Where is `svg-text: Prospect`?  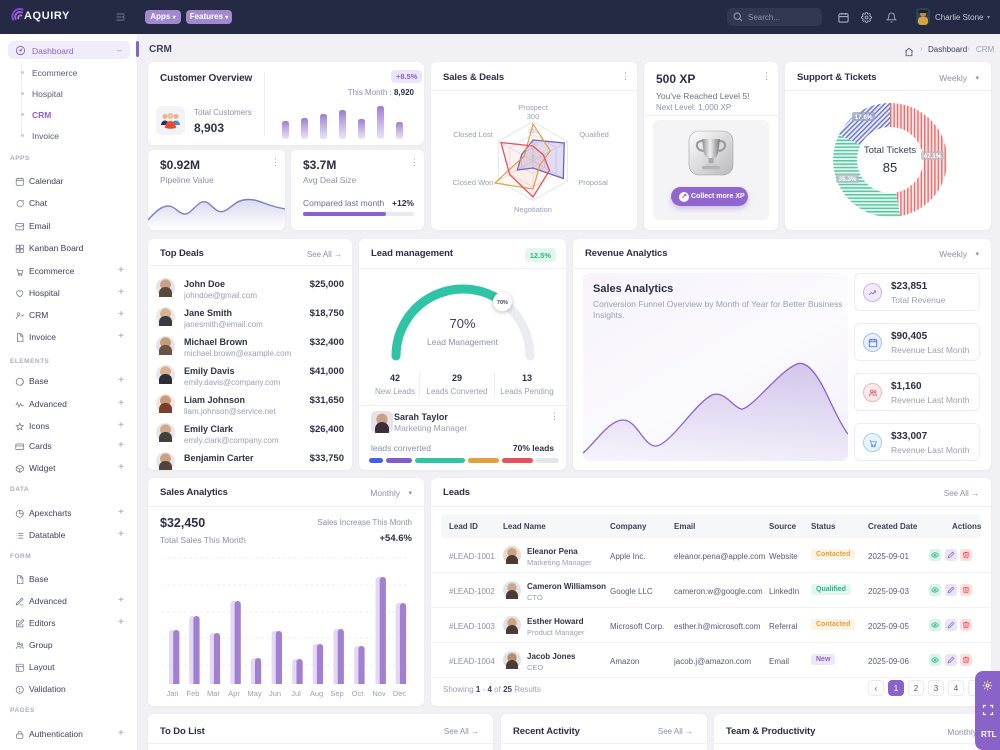
svg-text: Prospect is located at coordinates (533, 107).